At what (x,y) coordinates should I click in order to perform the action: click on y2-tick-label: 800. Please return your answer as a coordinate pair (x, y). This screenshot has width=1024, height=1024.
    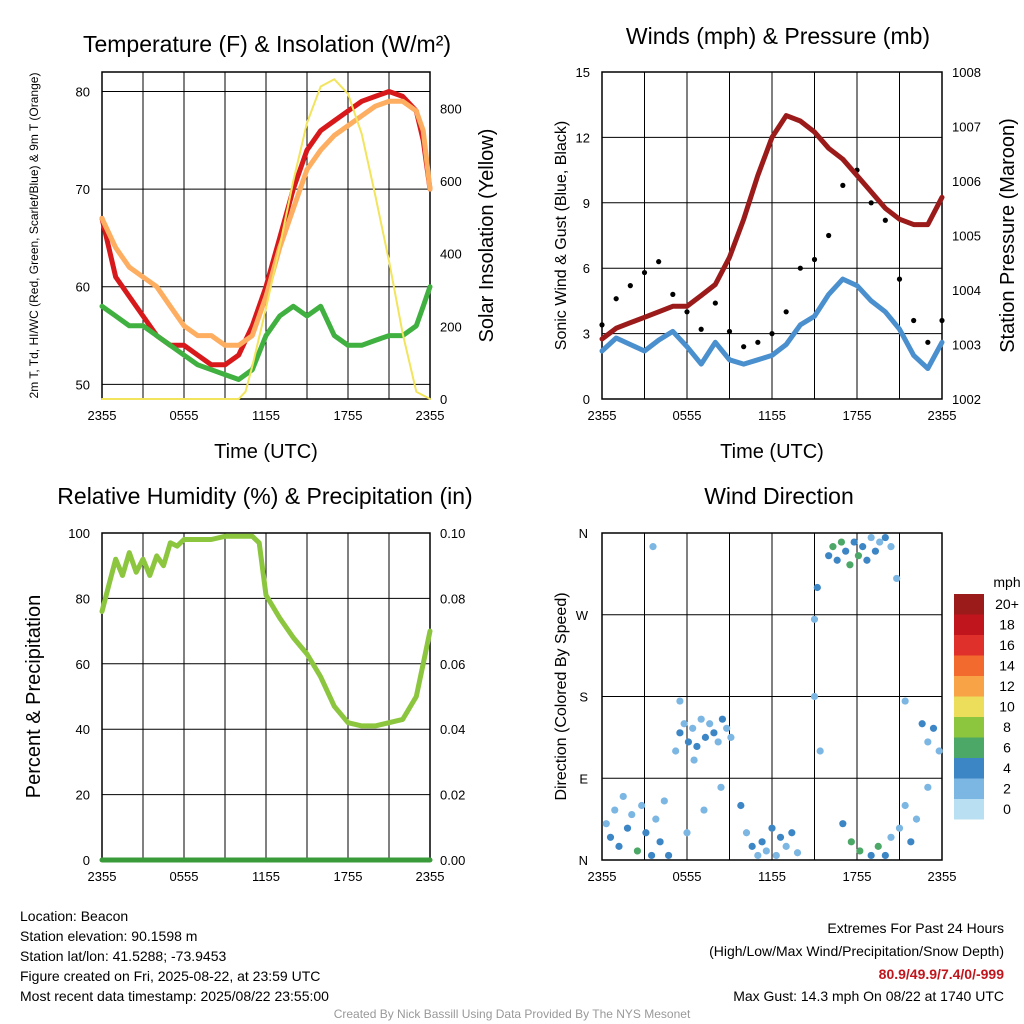
    Looking at the image, I should click on (451, 108).